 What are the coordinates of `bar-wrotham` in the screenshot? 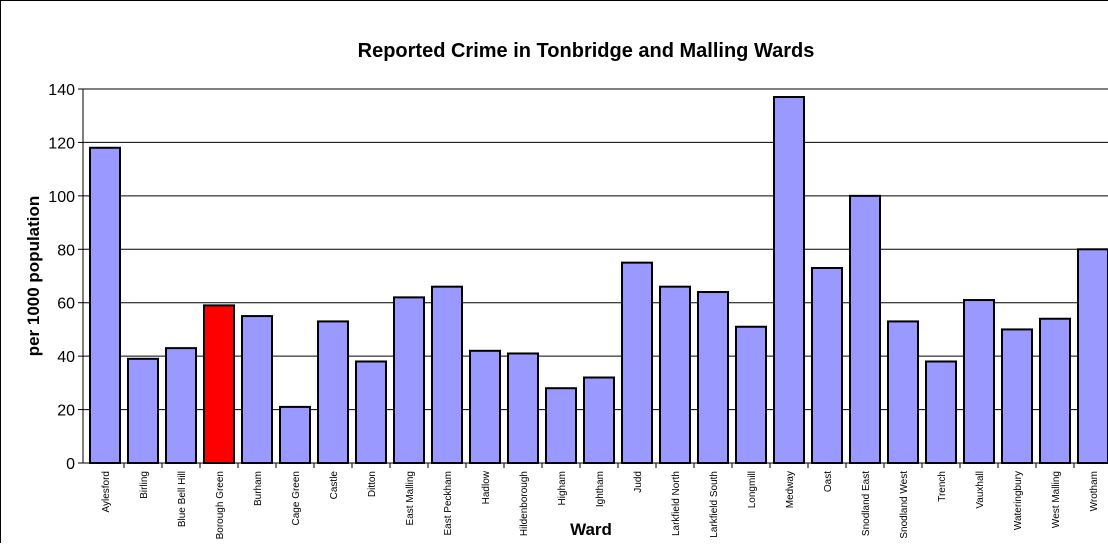 It's located at (1092, 356).